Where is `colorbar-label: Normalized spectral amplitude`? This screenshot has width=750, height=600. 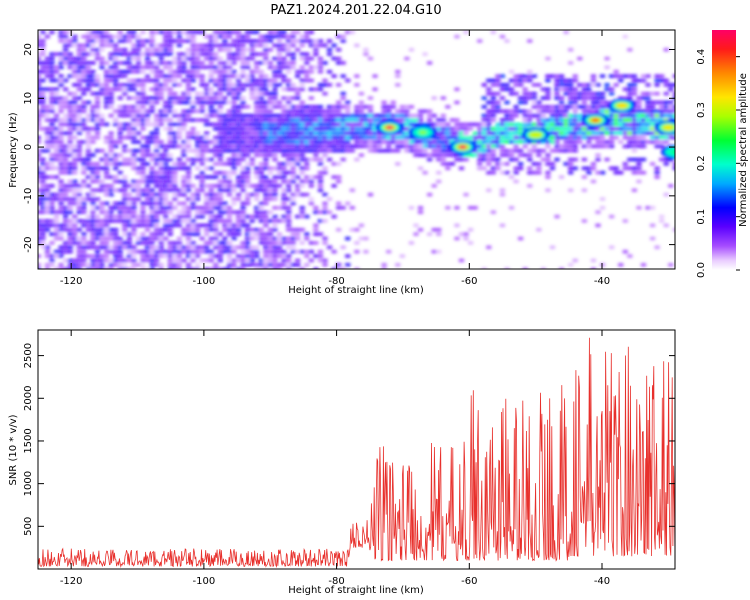 colorbar-label: Normalized spectral amplitude is located at coordinates (743, 150).